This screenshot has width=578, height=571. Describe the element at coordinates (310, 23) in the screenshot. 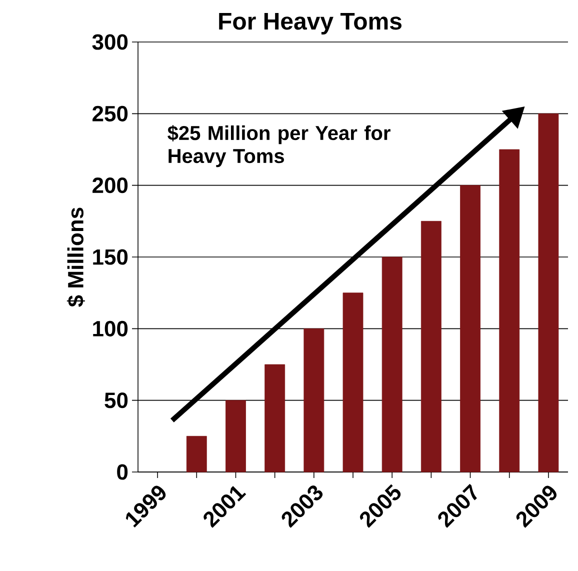

I see `chart-title: For Heavy Toms` at that location.